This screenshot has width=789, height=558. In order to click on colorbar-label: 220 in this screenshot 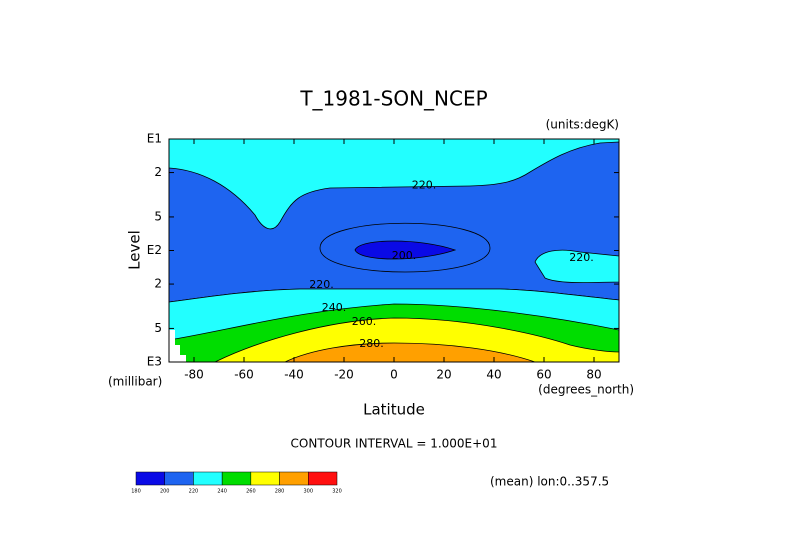, I will do `click(194, 492)`.